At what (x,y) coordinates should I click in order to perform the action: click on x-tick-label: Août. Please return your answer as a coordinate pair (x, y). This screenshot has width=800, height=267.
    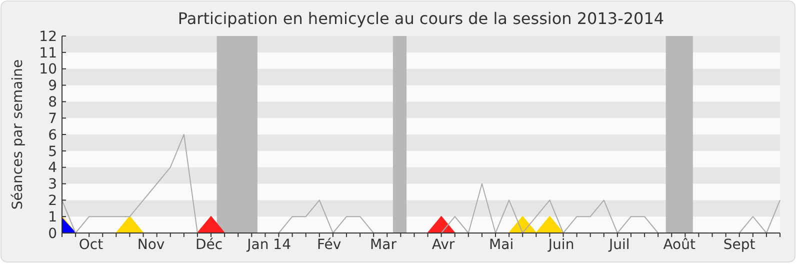
    Looking at the image, I should click on (679, 245).